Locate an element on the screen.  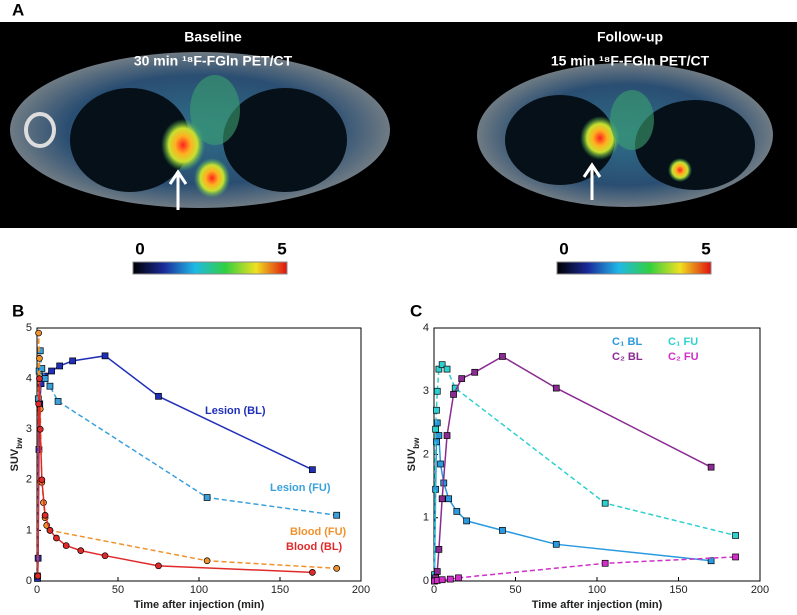
y-axis-label: SUVbw is located at coordinates (413, 454).